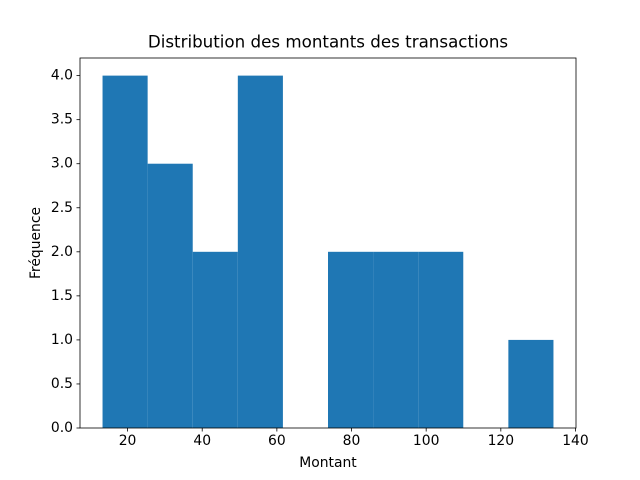 This screenshot has width=640, height=480. What do you see at coordinates (575, 441) in the screenshot?
I see `x-tick-label: 140` at bounding box center [575, 441].